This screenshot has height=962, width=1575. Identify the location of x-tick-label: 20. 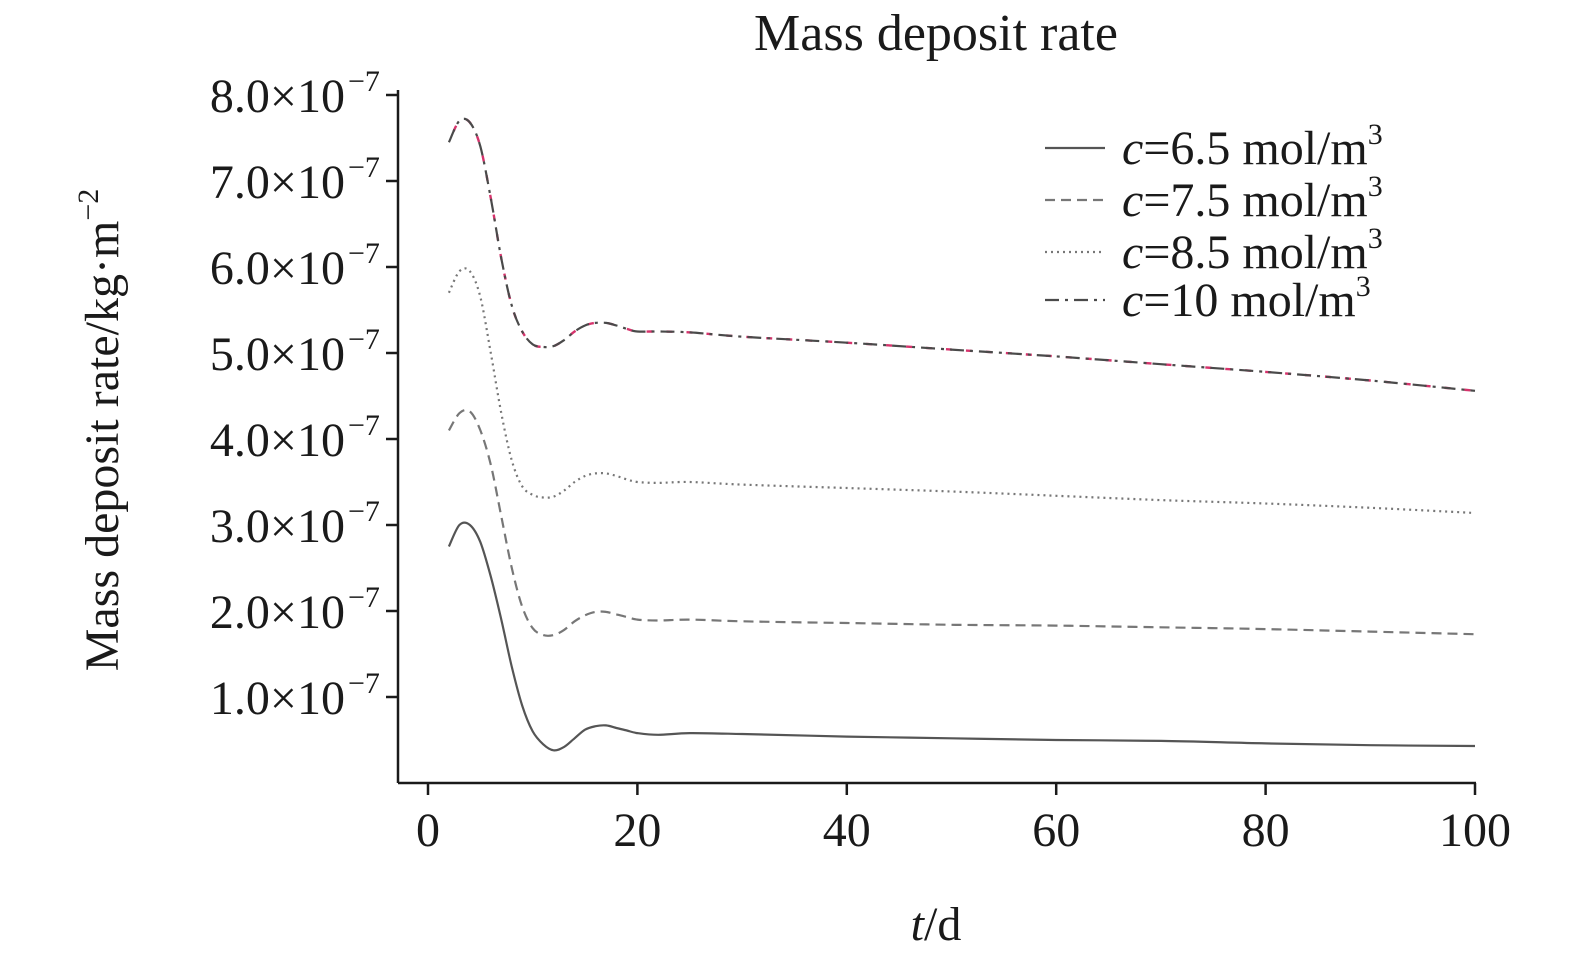
(637, 830).